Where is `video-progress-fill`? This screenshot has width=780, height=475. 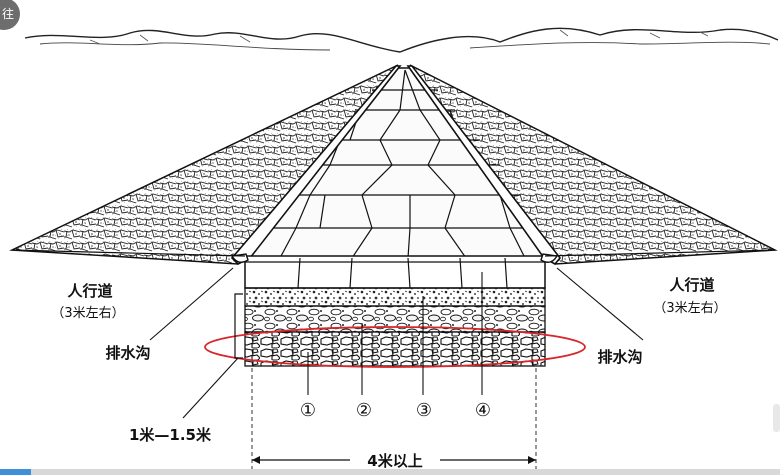
video-progress-fill is located at coordinates (16, 472).